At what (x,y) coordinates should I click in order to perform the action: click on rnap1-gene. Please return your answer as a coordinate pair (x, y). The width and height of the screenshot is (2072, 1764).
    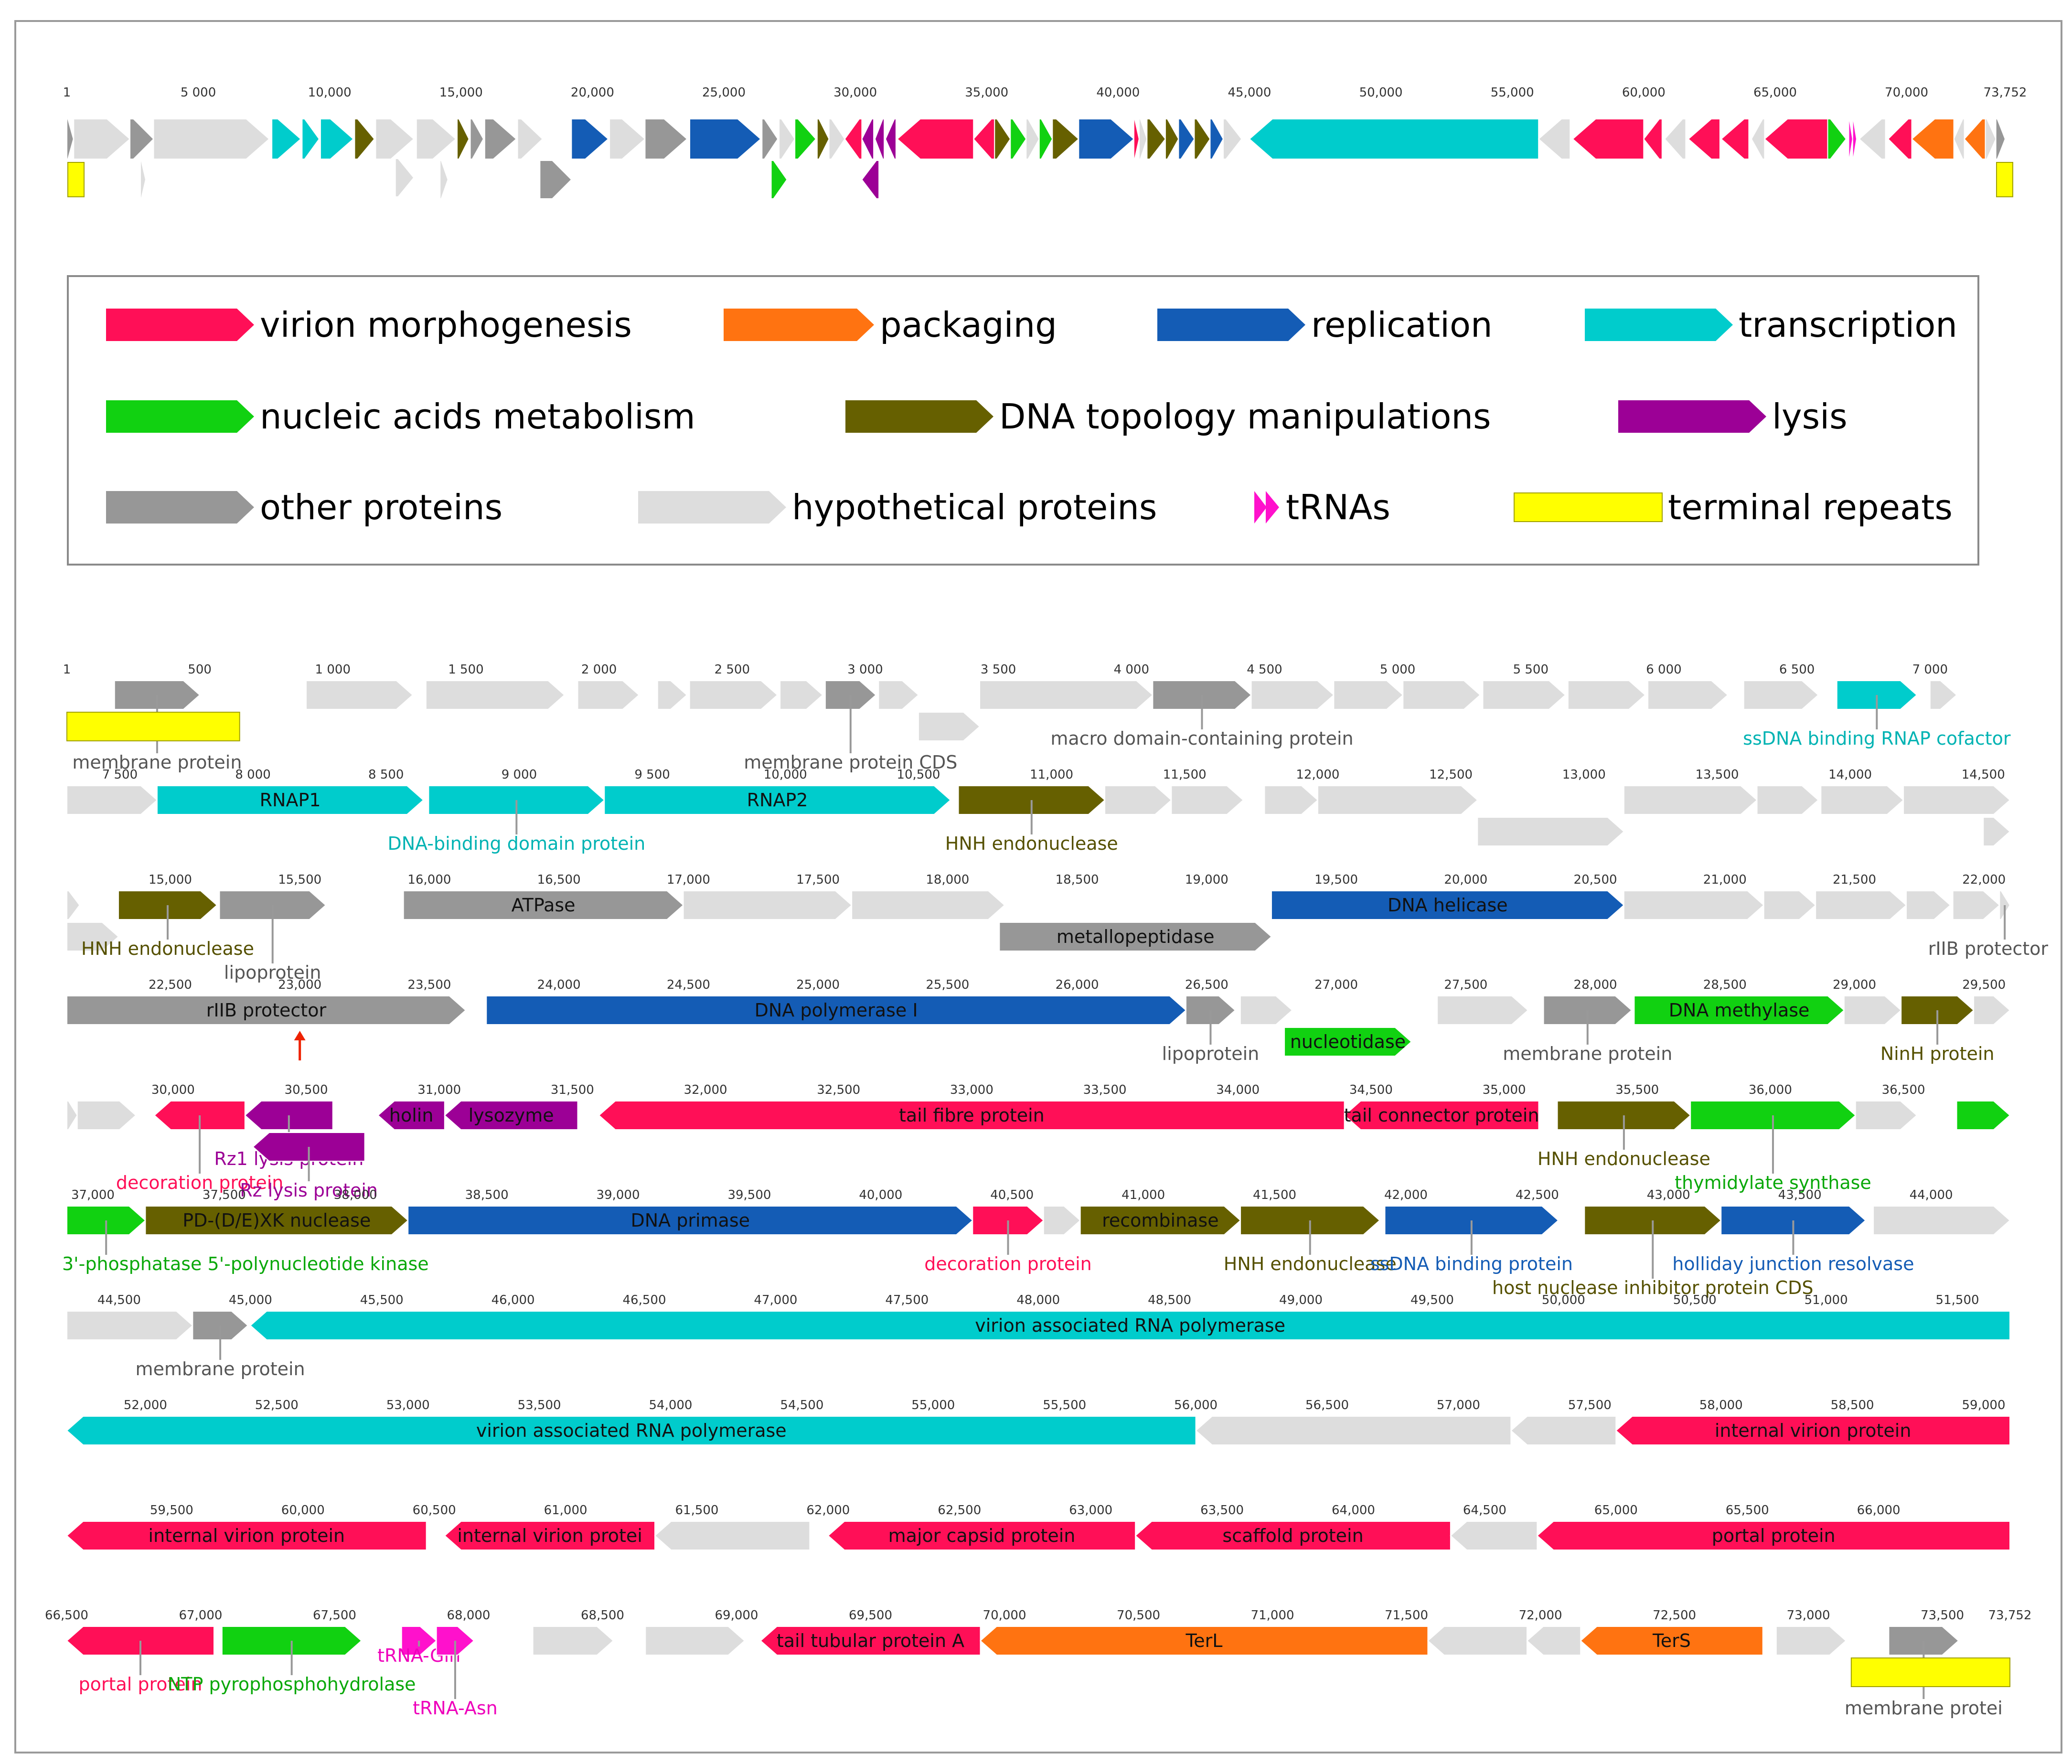
    Looking at the image, I should click on (290, 800).